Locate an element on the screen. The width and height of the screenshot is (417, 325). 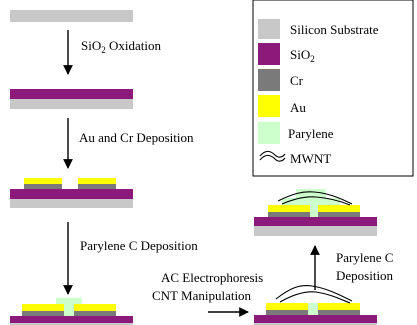
step-final-parylene-label: Parylene C is located at coordinates (364, 257).